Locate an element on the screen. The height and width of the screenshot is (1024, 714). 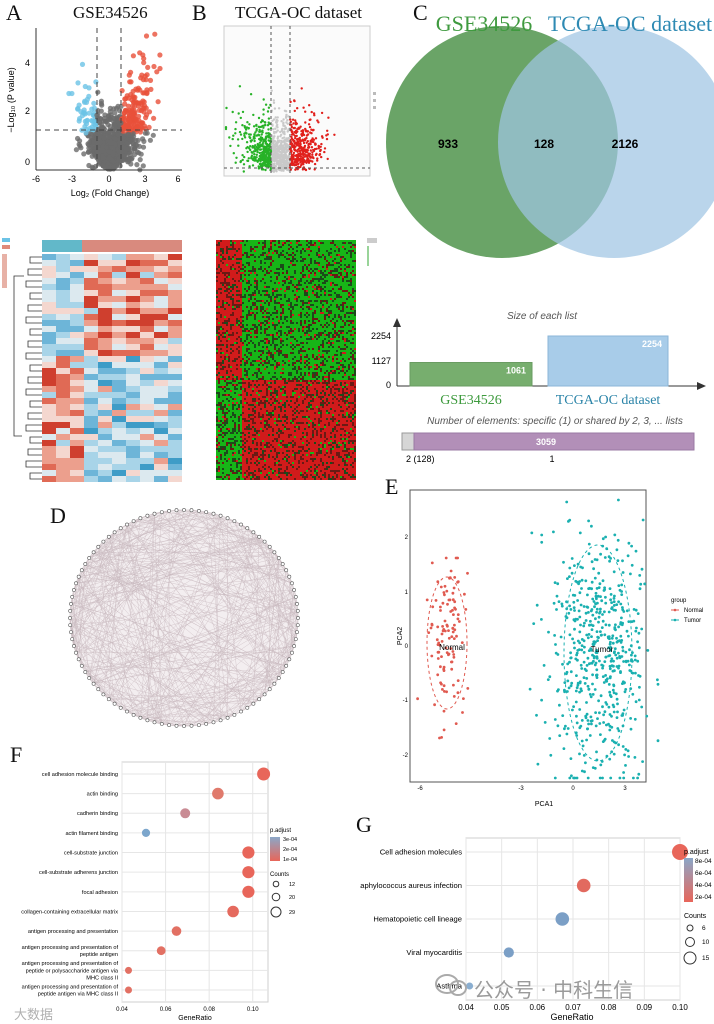
dendrogram-branch is located at coordinates (34, 380).